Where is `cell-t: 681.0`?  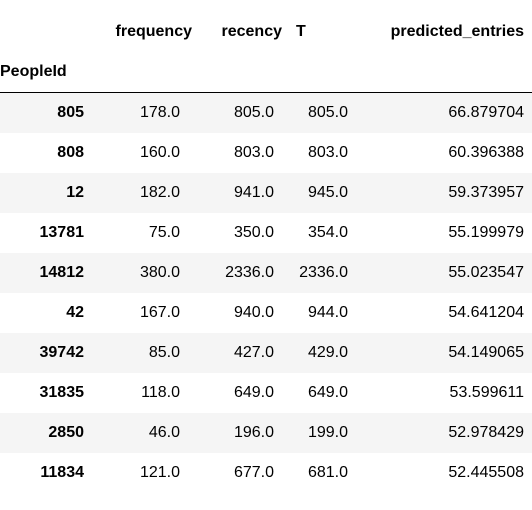
cell-t: 681.0 is located at coordinates (327, 472).